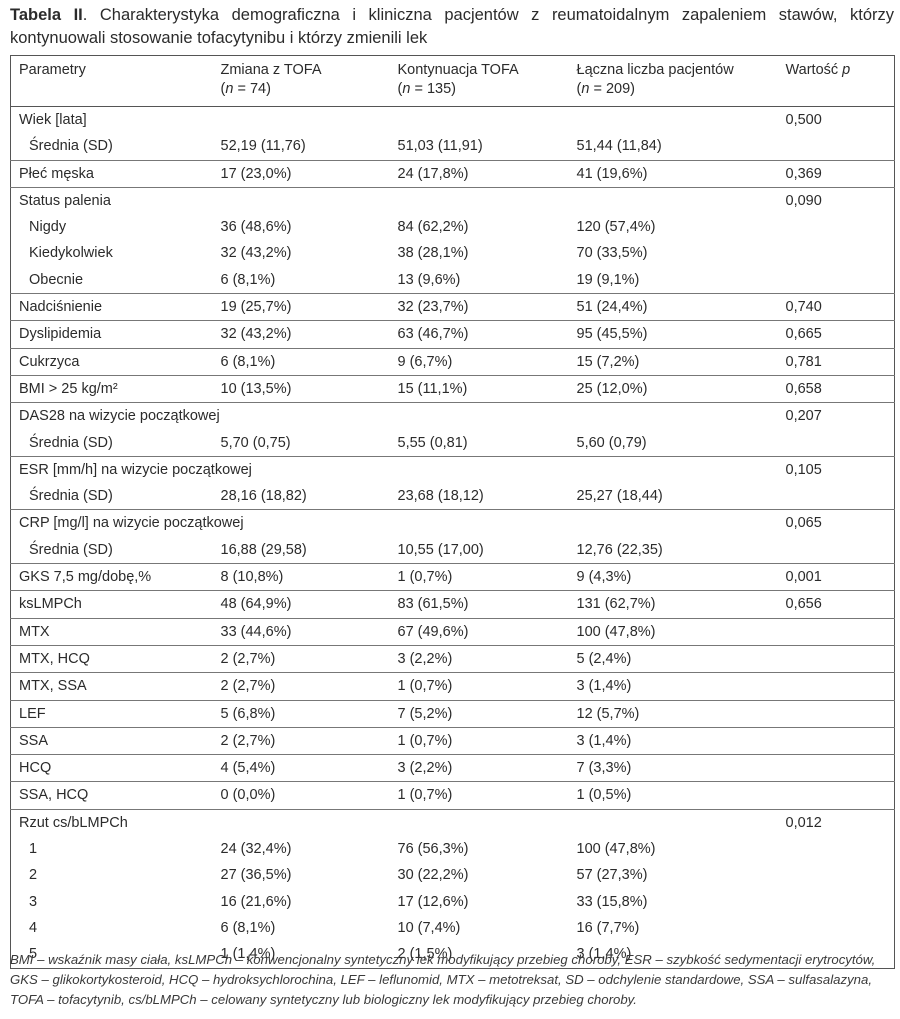 The height and width of the screenshot is (1019, 900). I want to click on table-cell: 3 (1,4%), so click(673, 740).